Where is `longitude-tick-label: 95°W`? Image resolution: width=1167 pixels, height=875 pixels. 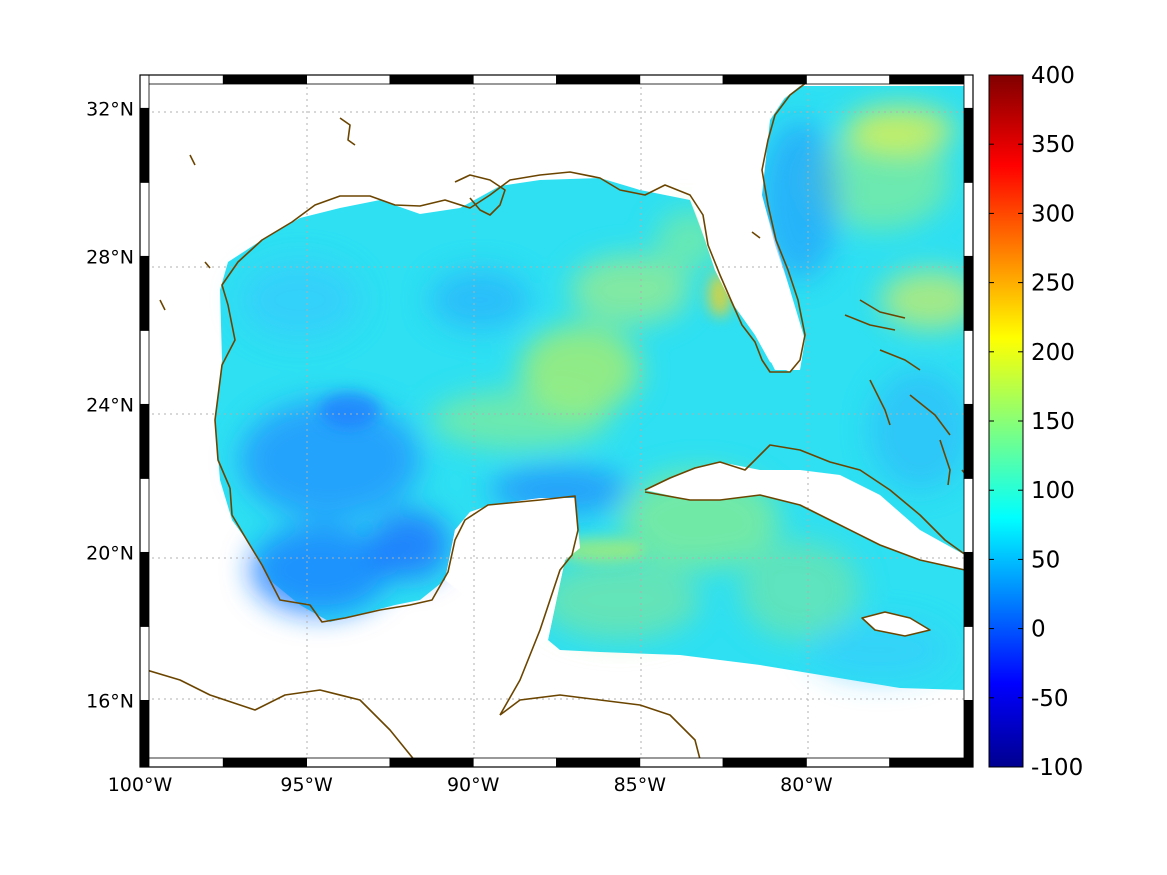 longitude-tick-label: 95°W is located at coordinates (306, 785).